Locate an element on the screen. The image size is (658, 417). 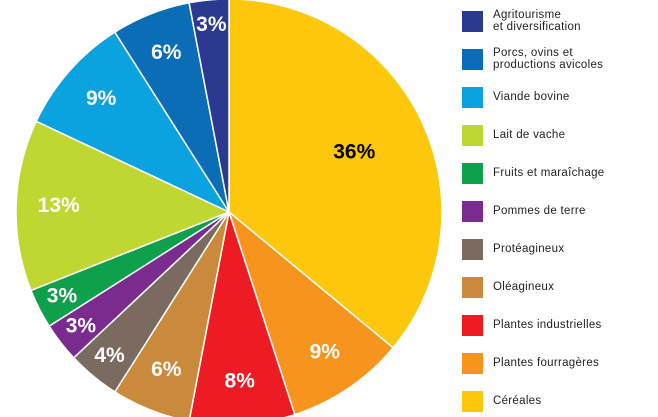
slice-label: 36% is located at coordinates (354, 152).